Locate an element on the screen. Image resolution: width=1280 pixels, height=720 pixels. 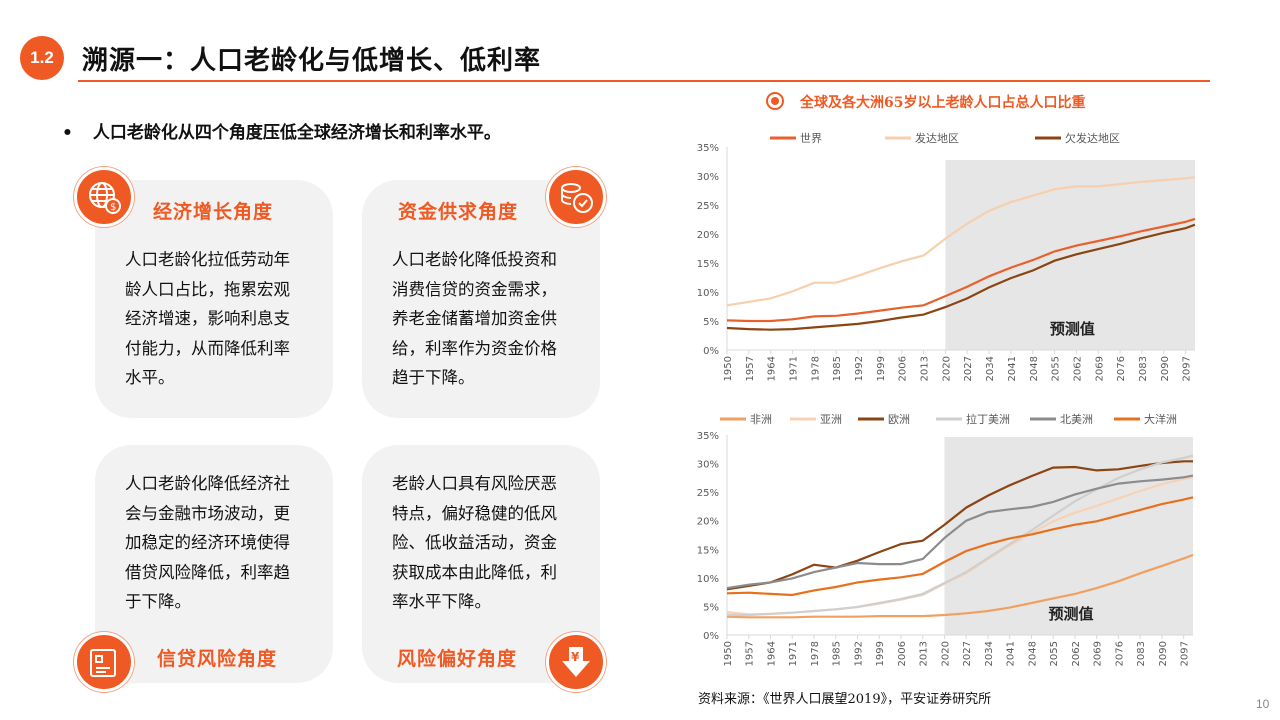
series-line-发达地区 is located at coordinates (961, 241).